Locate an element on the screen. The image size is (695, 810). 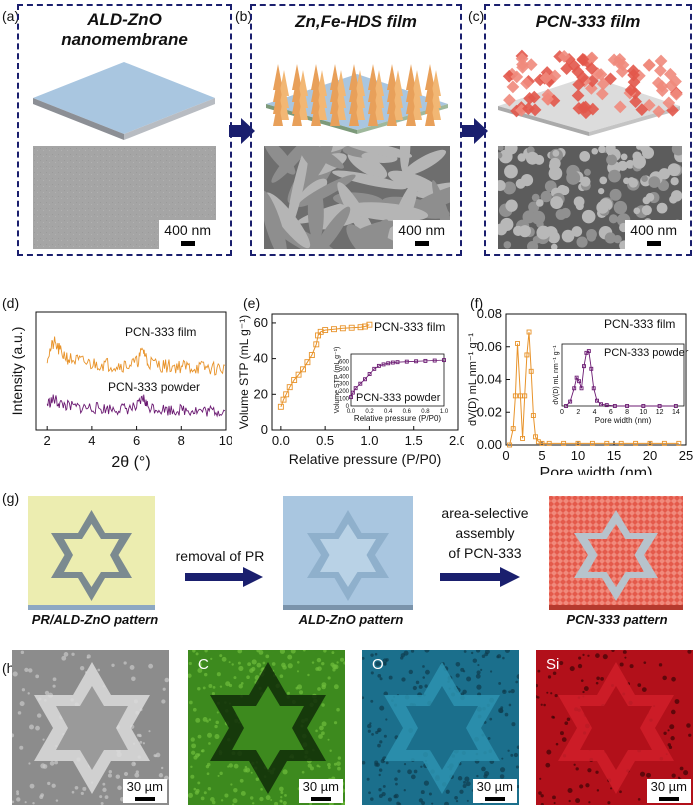
inset-x-tick-label: 0 is located at coordinates (562, 412).